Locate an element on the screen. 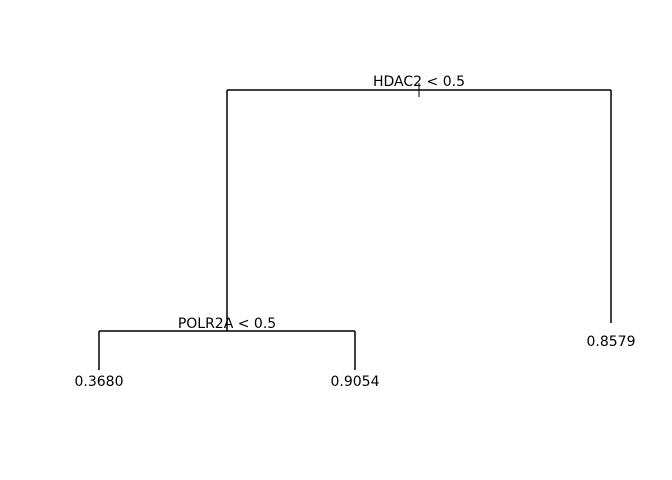  root-split: HDAC2 < 0.5 is located at coordinates (419, 85).